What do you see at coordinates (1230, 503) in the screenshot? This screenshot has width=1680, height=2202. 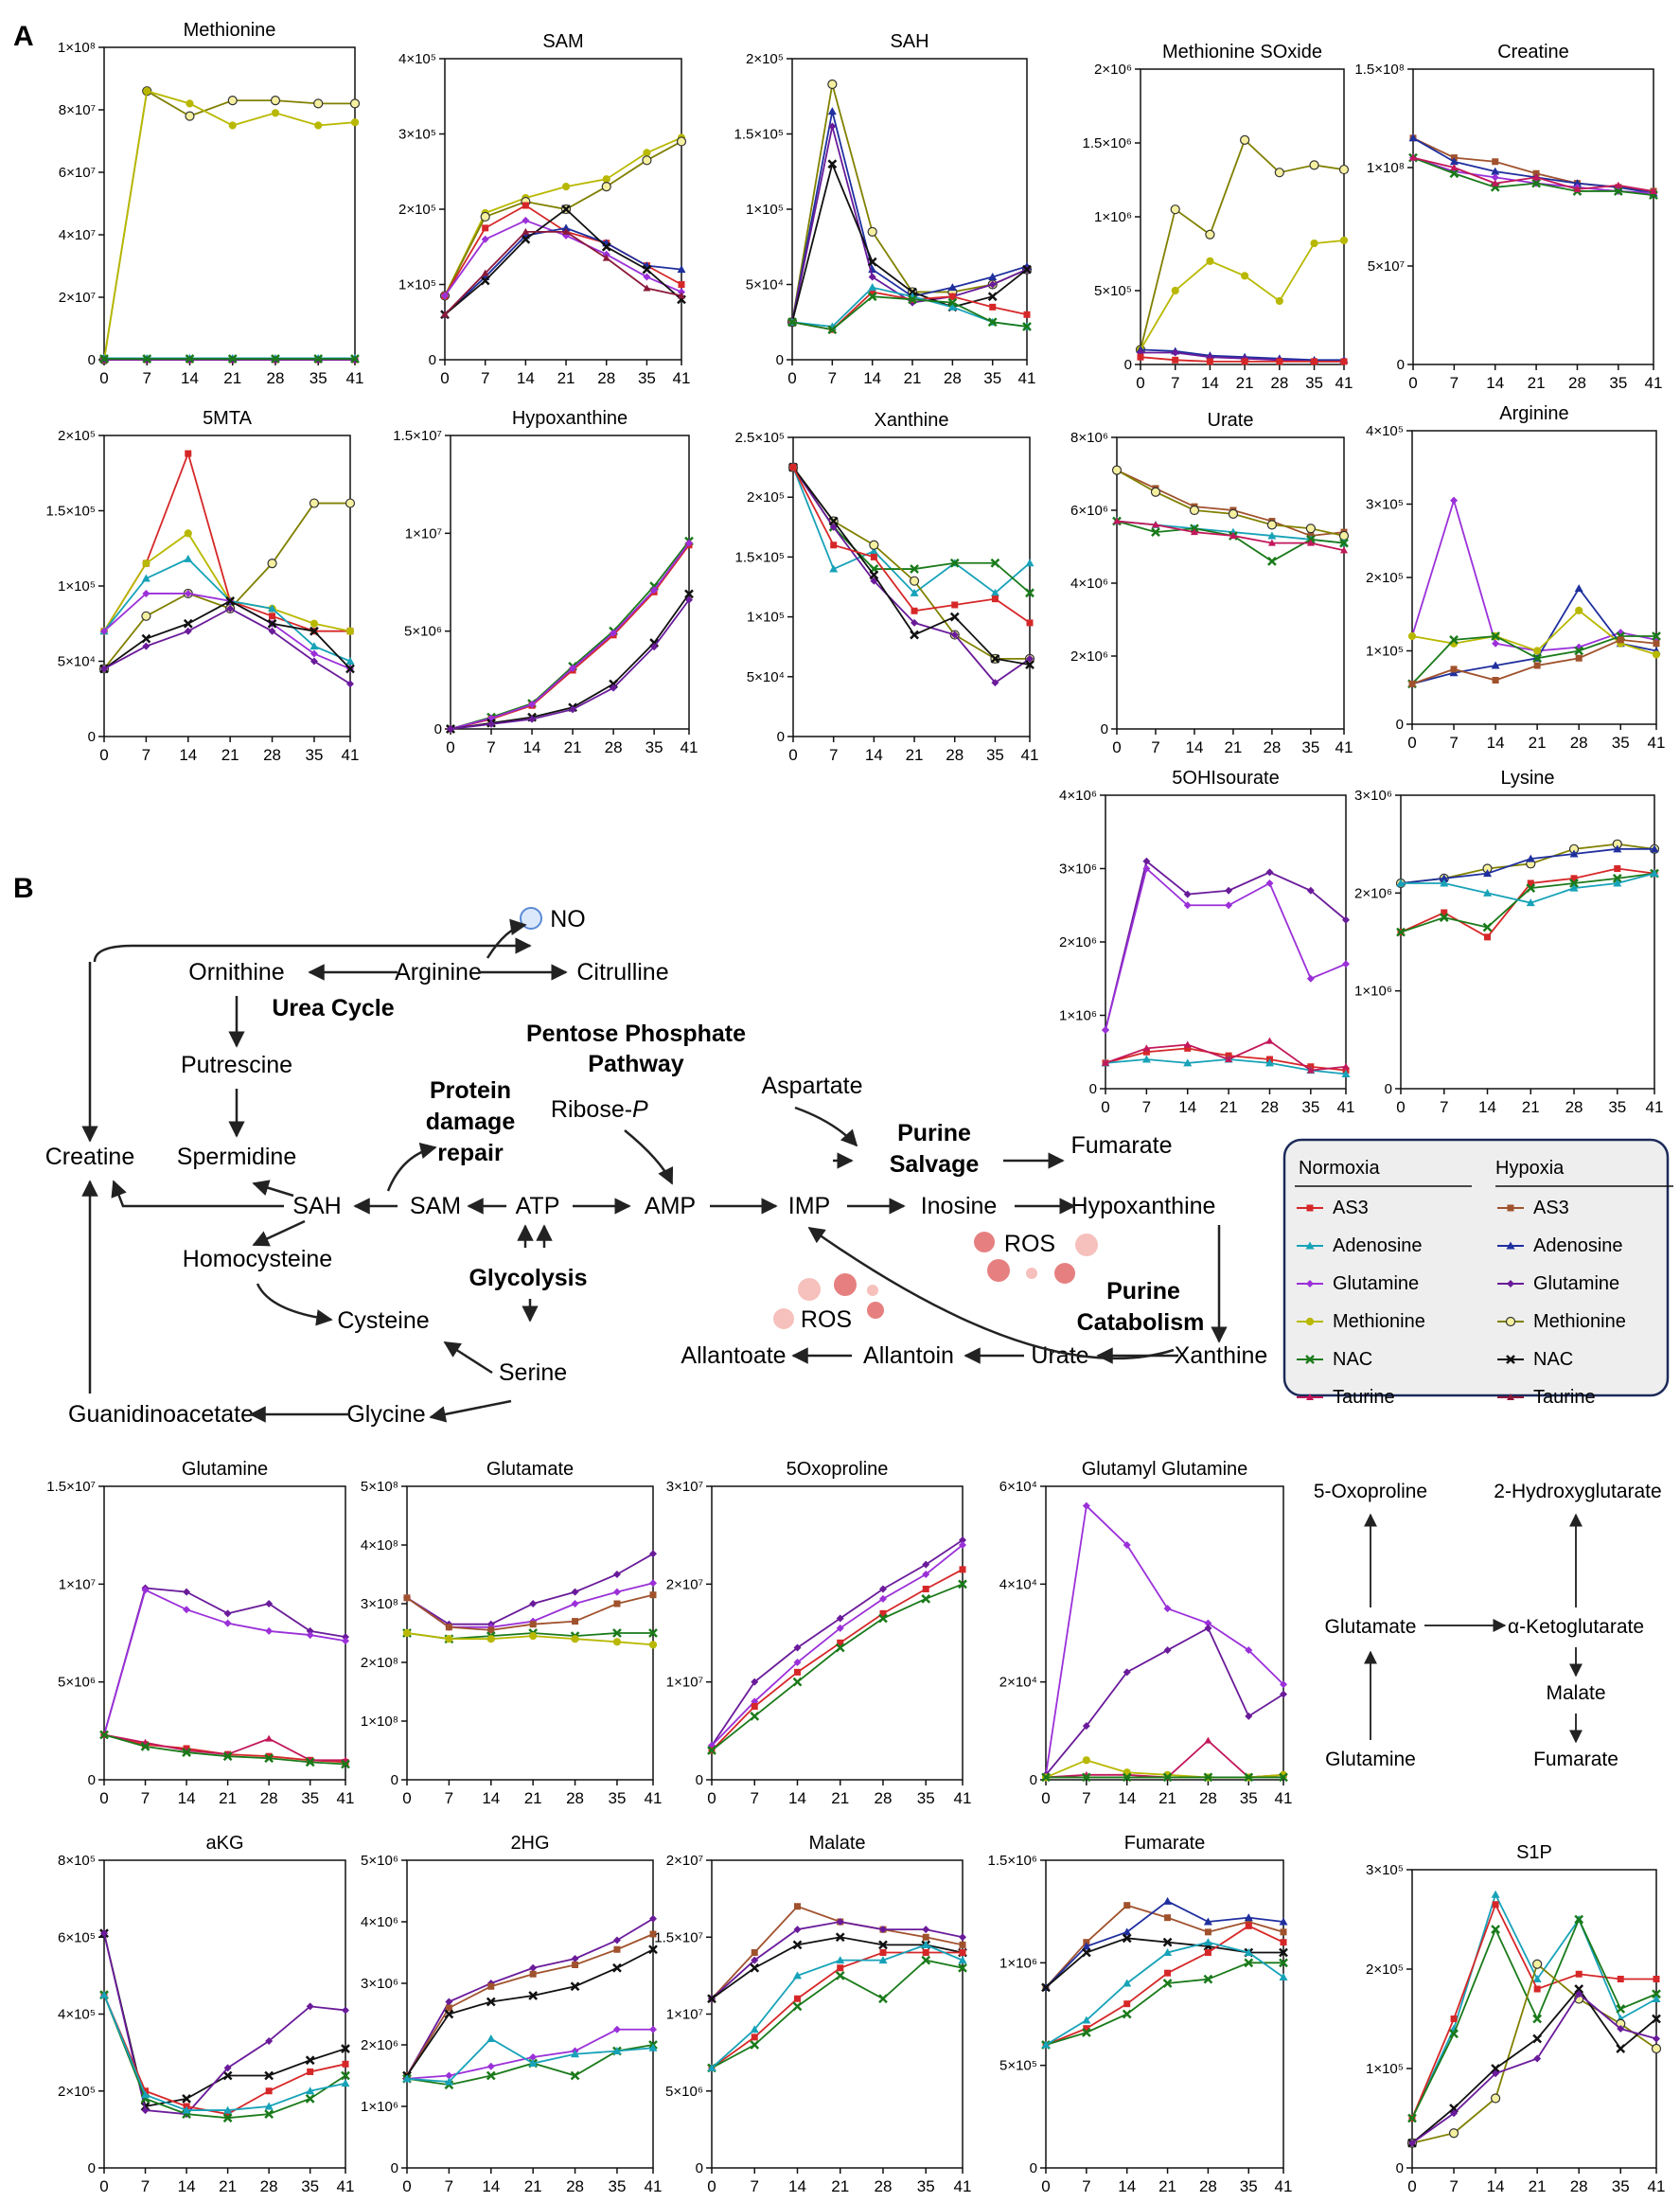 I see `series-methionine-hypoxia-` at bounding box center [1230, 503].